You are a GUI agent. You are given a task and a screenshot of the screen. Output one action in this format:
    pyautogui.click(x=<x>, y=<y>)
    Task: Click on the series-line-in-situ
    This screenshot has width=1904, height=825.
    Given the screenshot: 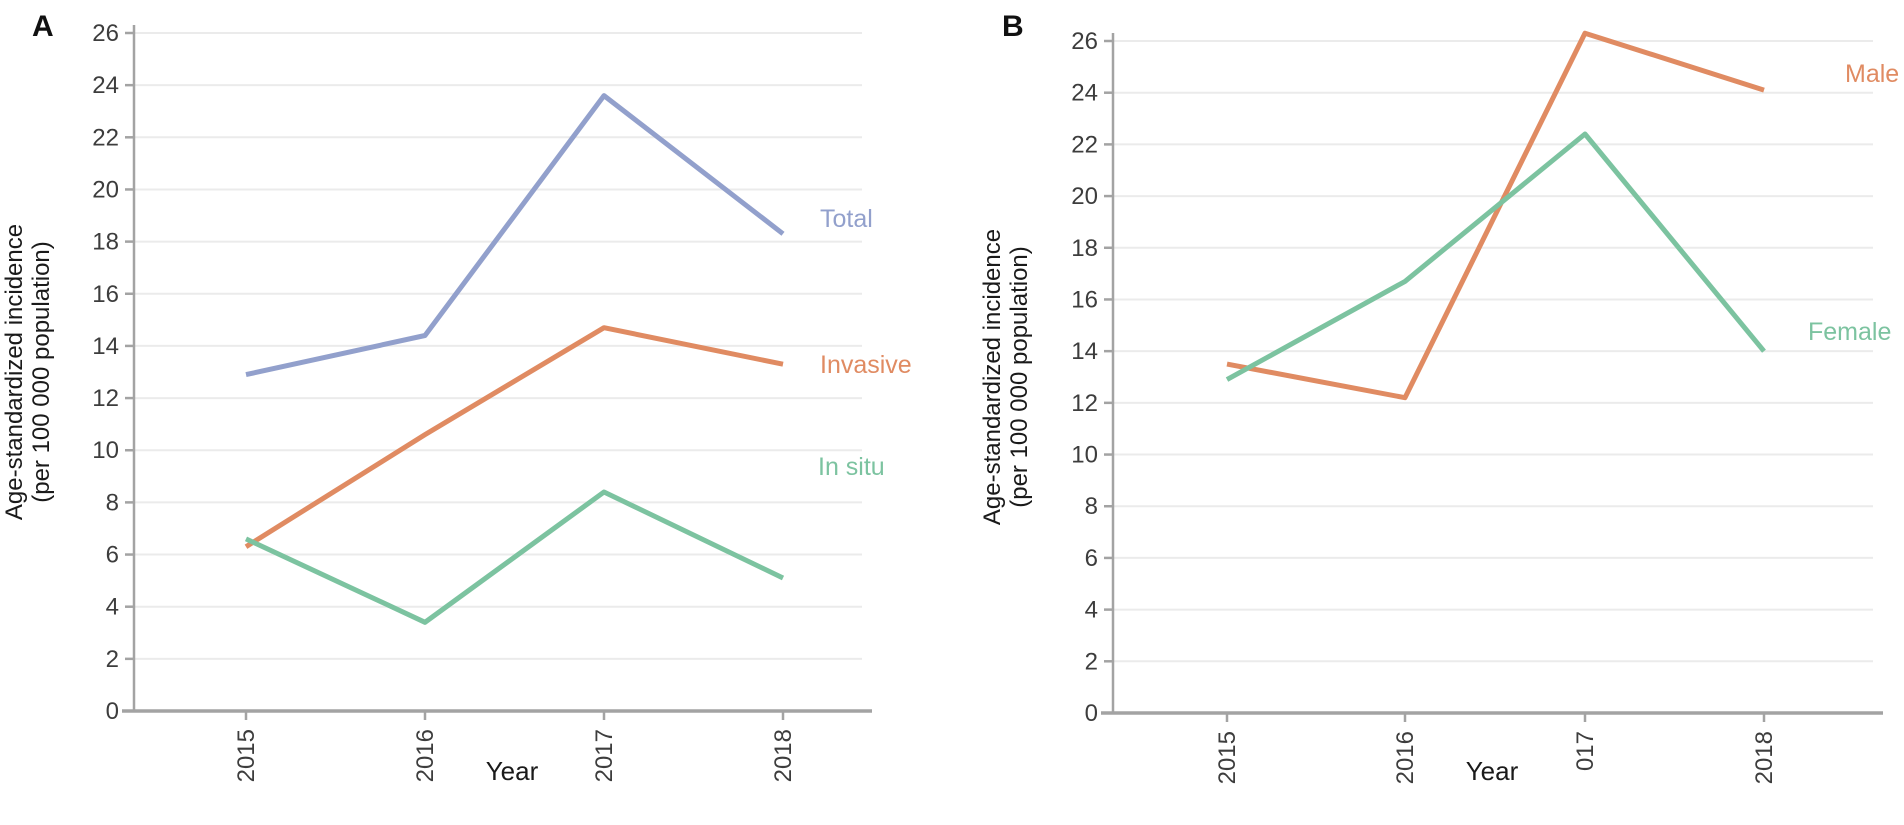 What is the action you would take?
    pyautogui.click(x=514, y=557)
    